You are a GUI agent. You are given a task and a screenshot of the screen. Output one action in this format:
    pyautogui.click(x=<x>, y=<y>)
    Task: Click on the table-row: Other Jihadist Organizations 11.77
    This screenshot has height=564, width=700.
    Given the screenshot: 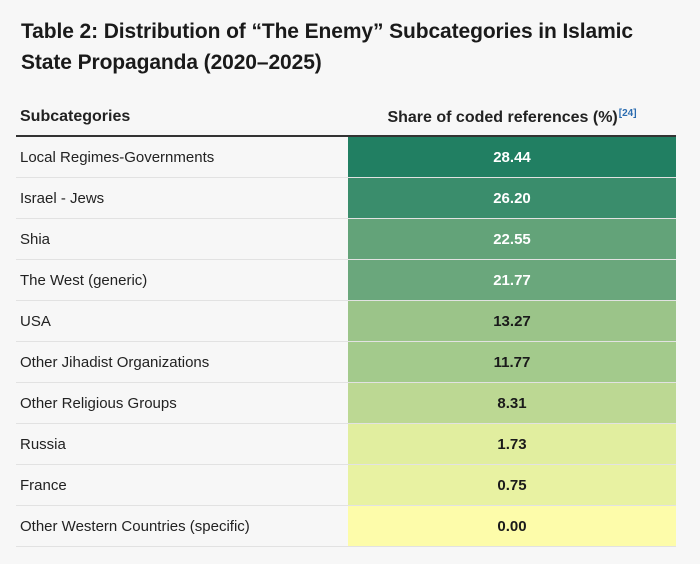 What is the action you would take?
    pyautogui.click(x=346, y=362)
    